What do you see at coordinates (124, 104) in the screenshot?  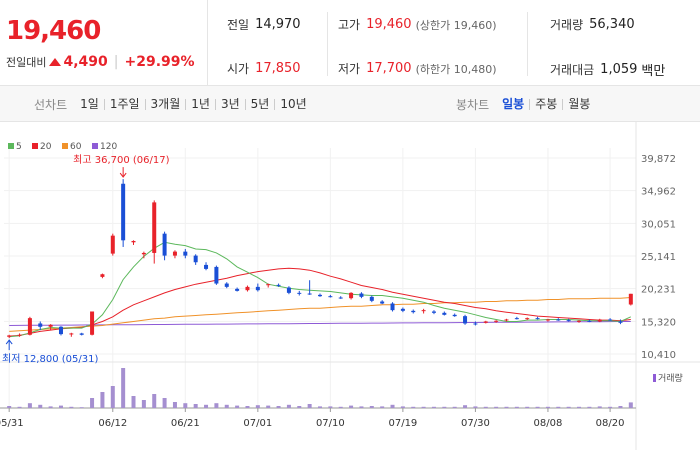 I see `line-period-tab-1: 1주일` at bounding box center [124, 104].